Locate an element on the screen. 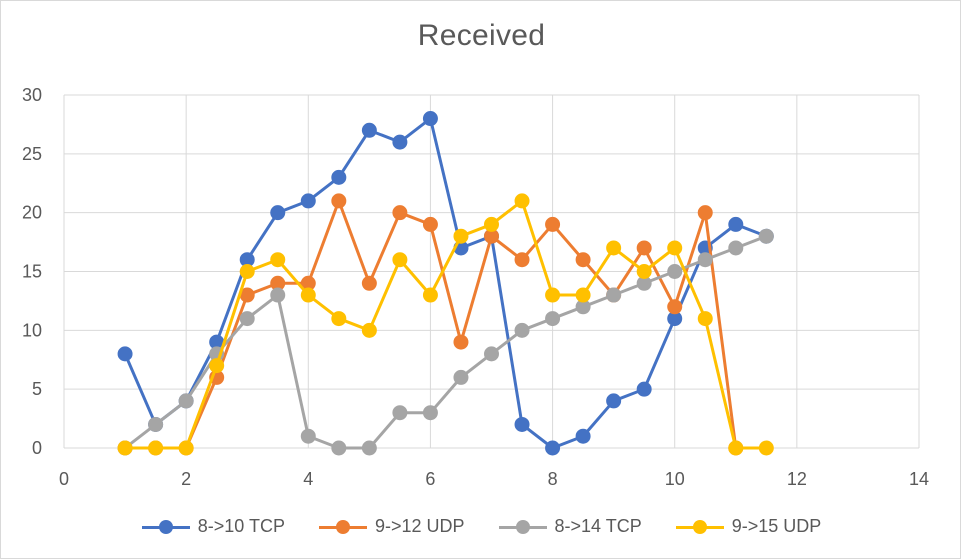 This screenshot has height=559, width=961. legend-item: 8->14 TCP is located at coordinates (570, 526).